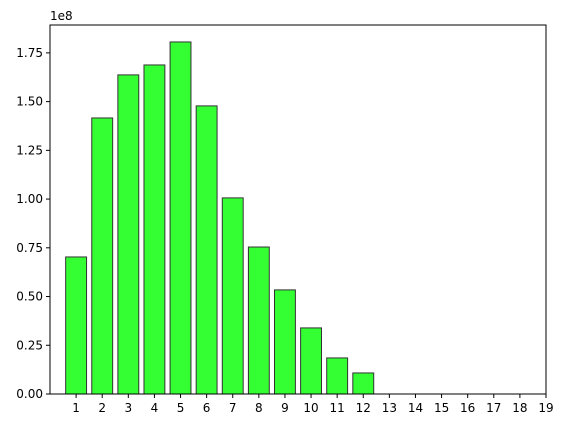  What do you see at coordinates (29, 53) in the screenshot?
I see `y-tick-label: 1.75` at bounding box center [29, 53].